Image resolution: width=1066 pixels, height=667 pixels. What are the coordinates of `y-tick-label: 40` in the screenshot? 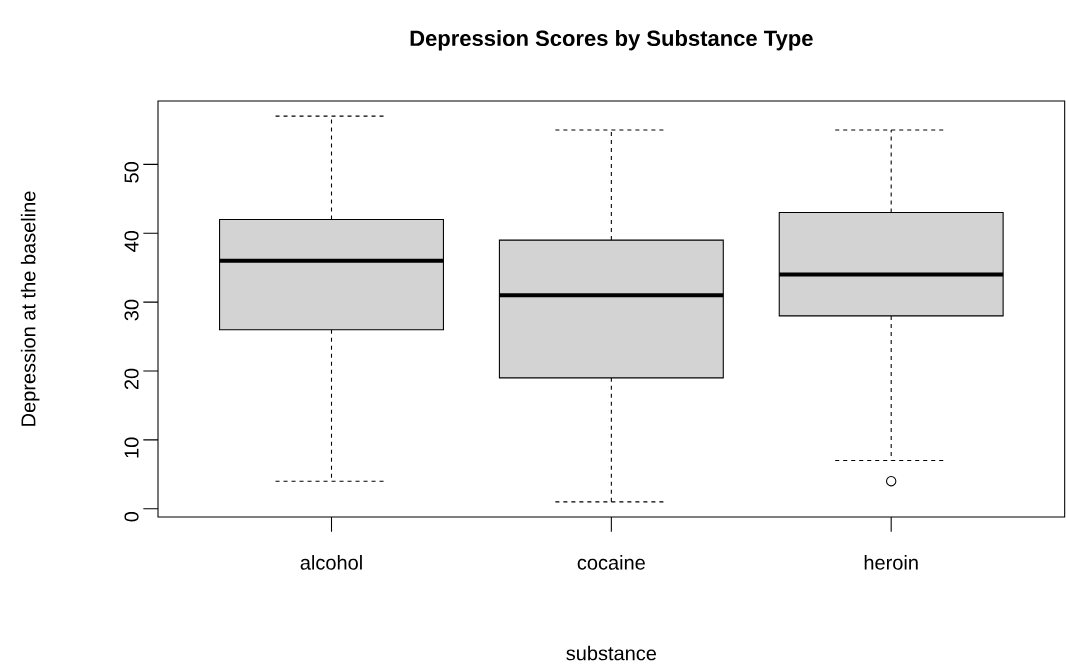 It's located at (131, 241).